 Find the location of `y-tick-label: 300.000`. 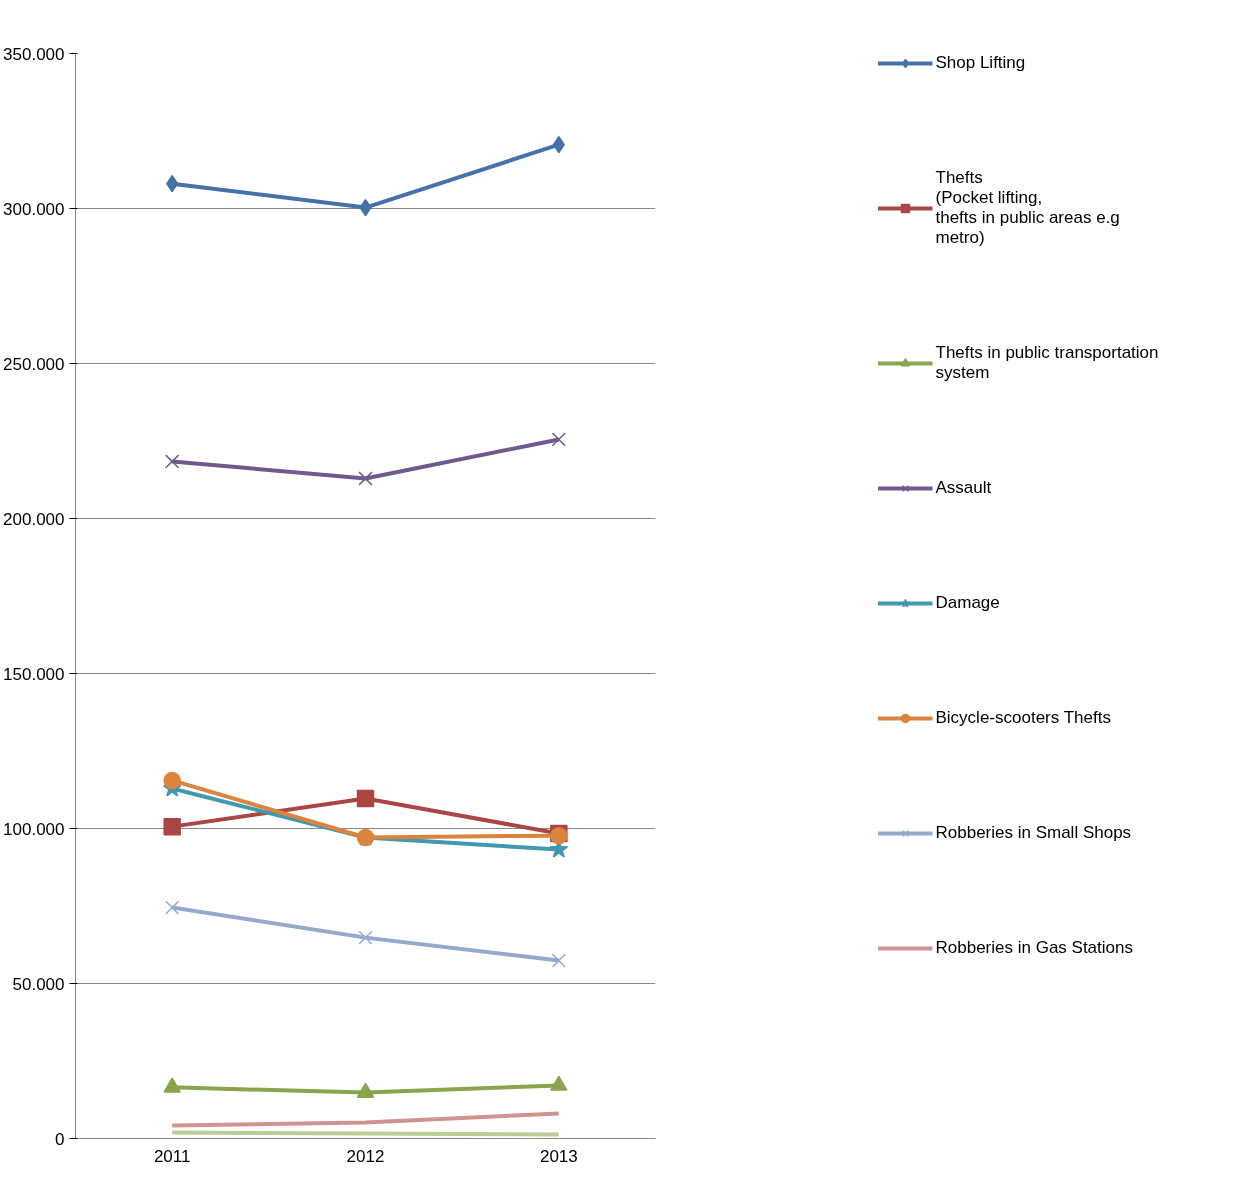

y-tick-label: 300.000 is located at coordinates (34, 209).